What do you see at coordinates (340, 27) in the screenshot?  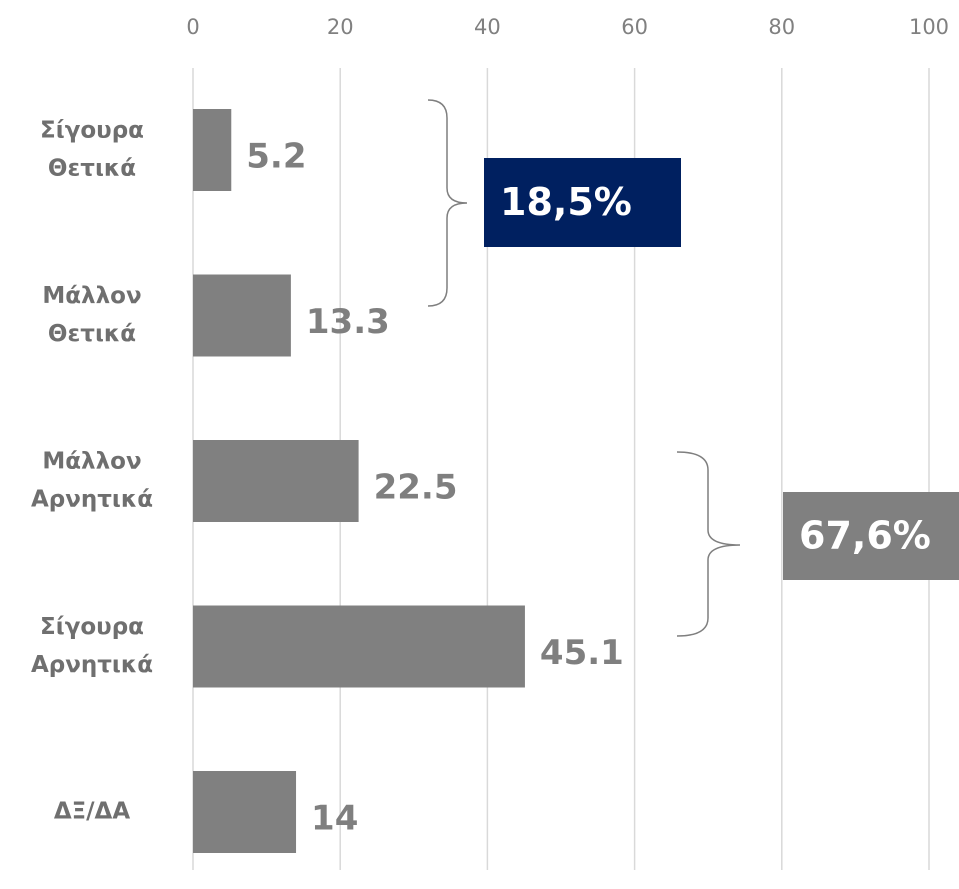 I see `x-tick-label: 20` at bounding box center [340, 27].